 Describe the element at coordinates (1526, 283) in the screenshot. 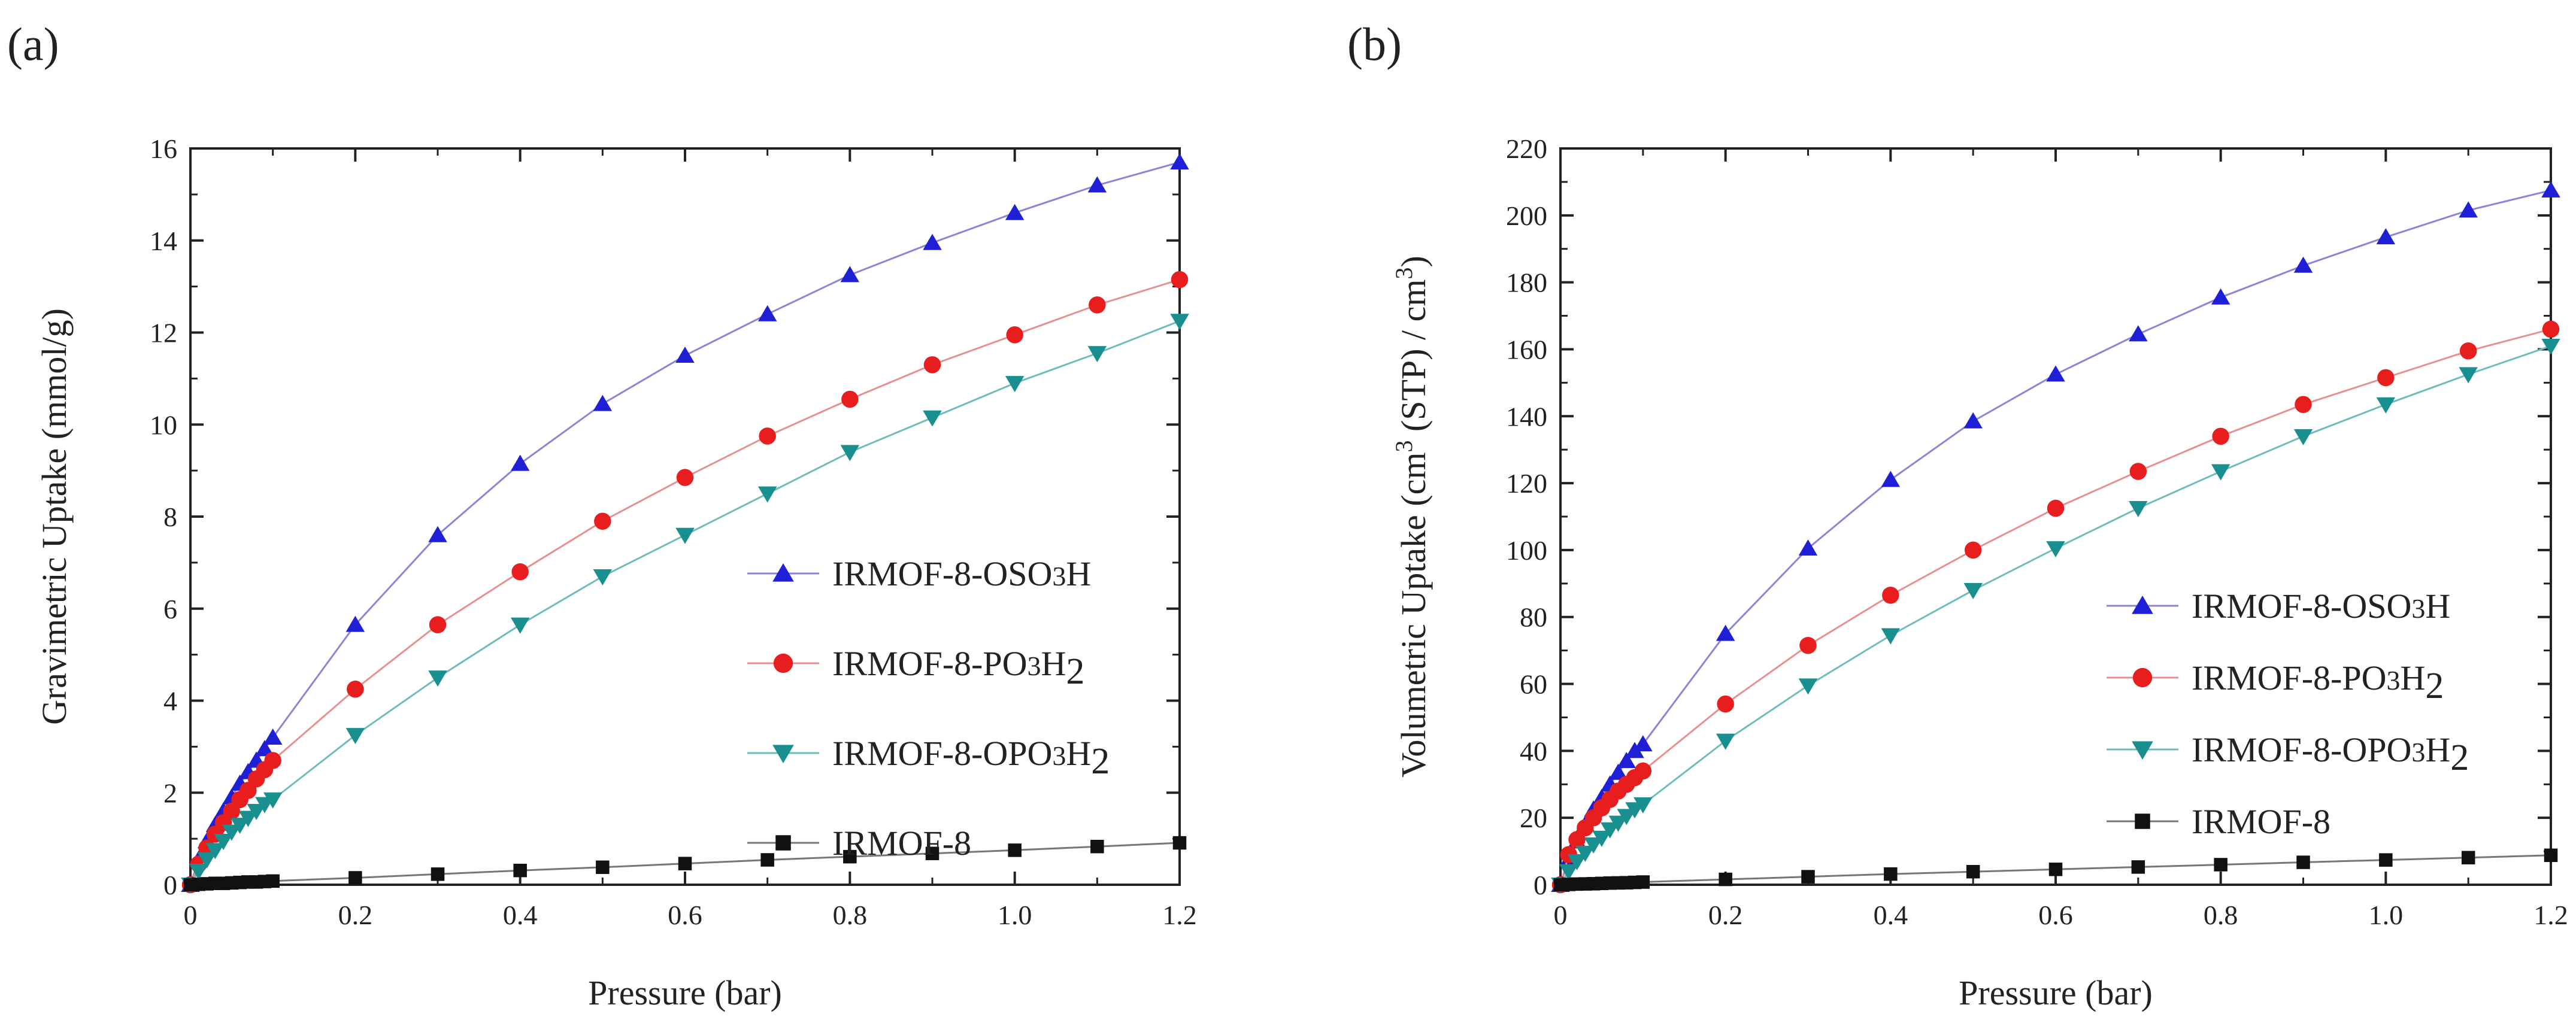

I see `y-tick-label: 180` at that location.